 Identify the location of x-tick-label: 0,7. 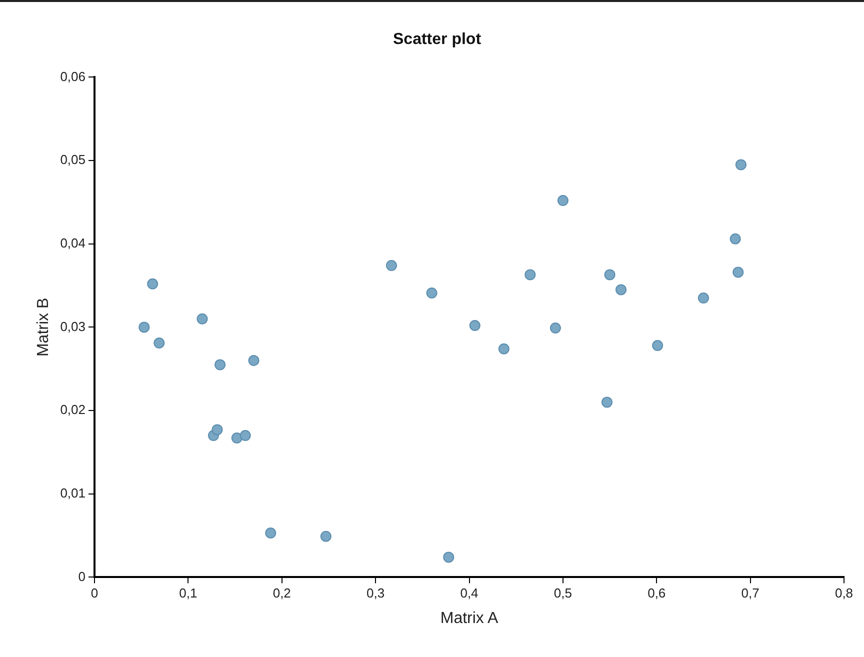
(750, 593).